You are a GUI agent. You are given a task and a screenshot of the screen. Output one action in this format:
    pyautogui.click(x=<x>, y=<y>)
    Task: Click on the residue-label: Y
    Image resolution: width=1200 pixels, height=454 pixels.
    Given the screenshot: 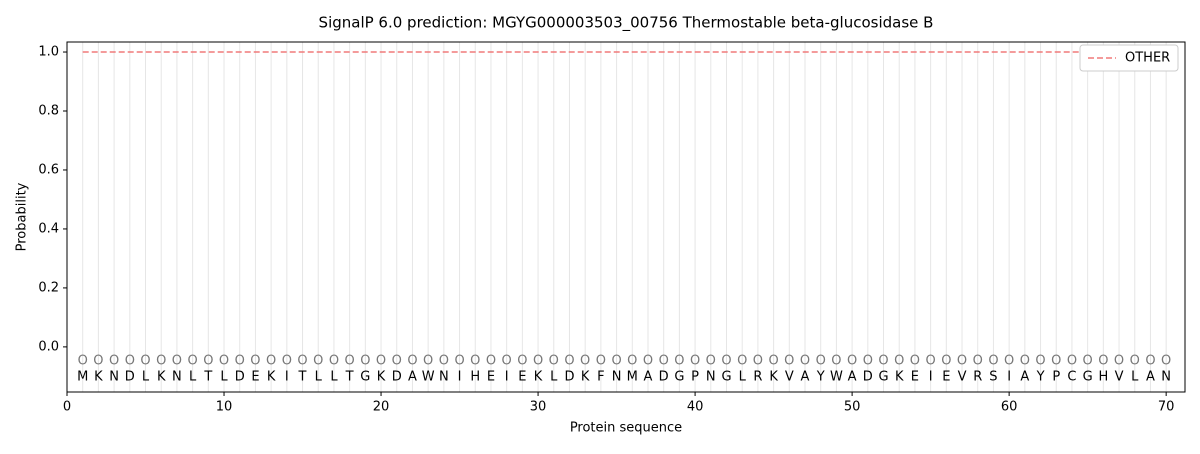 What is the action you would take?
    pyautogui.click(x=1040, y=377)
    